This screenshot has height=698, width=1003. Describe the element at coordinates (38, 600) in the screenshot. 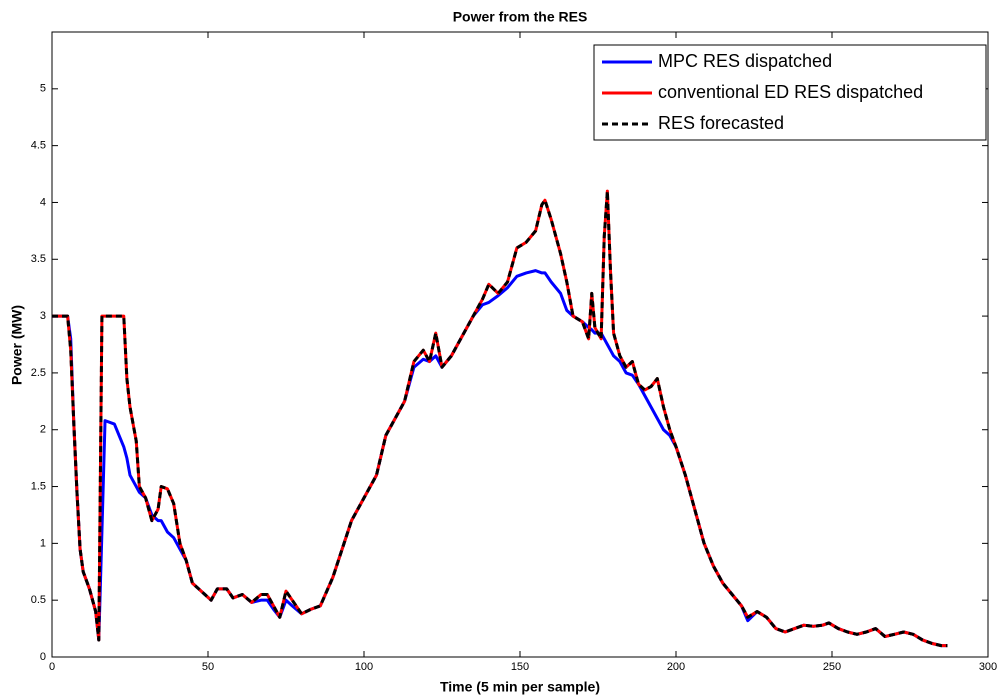

I see `y-tick-label: 0.5` at that location.